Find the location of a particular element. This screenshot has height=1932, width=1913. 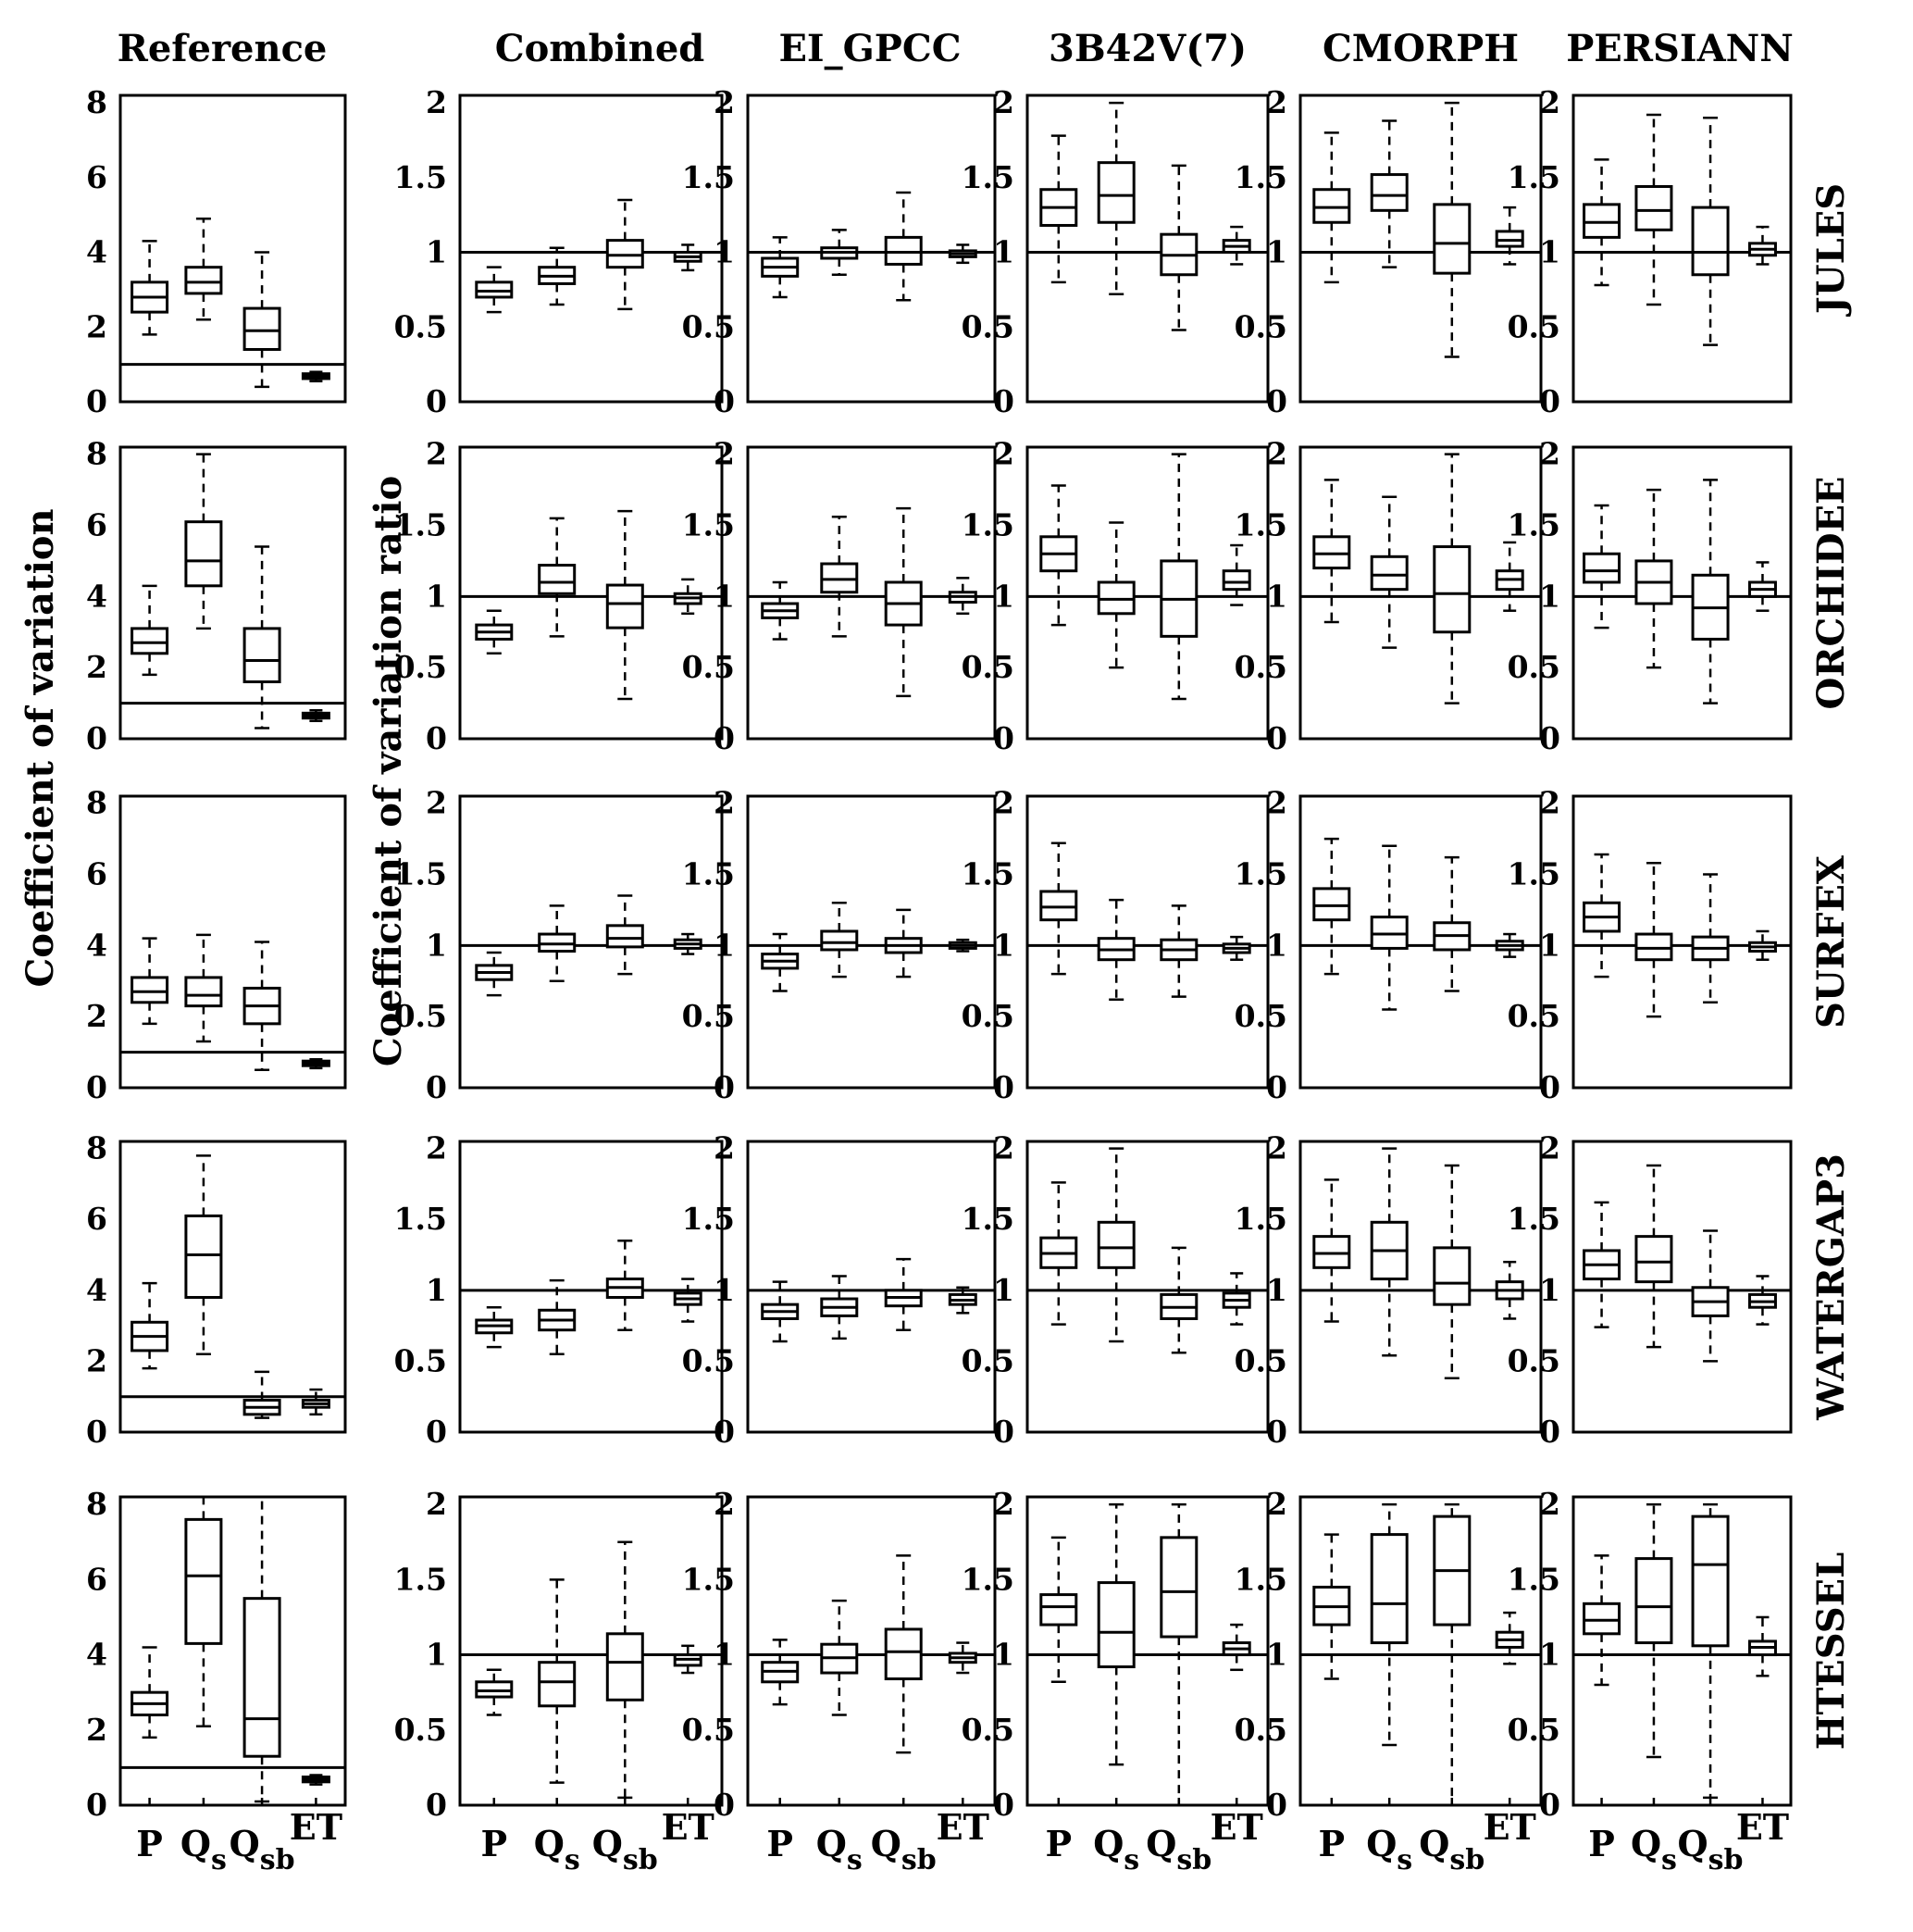

x-category-subscript: s is located at coordinates (1131, 1860).